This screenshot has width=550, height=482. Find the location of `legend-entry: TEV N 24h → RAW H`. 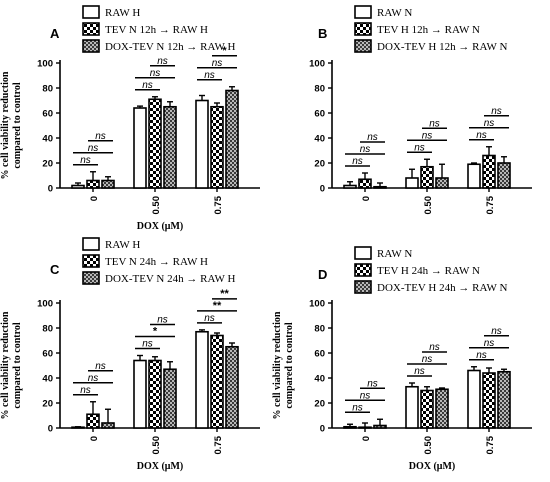

legend-entry: TEV N 24h → RAW H is located at coordinates (156, 262).